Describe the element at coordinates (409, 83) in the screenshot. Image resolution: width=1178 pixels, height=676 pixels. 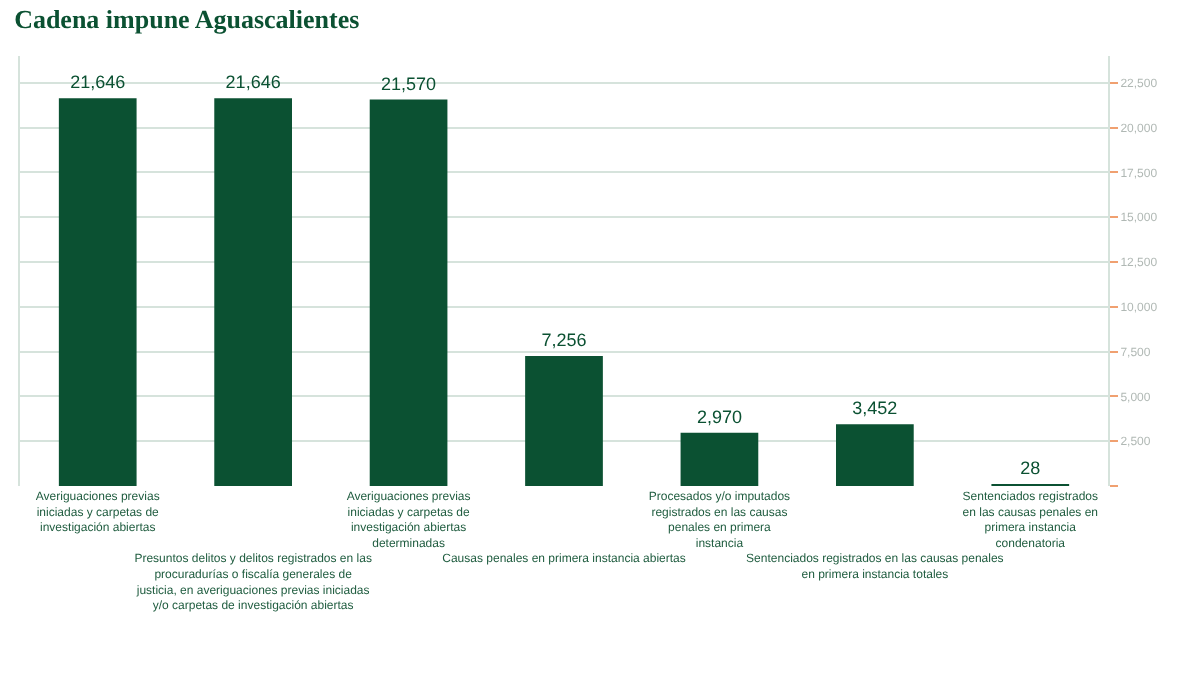
I see `data-label: 21,570` at that location.